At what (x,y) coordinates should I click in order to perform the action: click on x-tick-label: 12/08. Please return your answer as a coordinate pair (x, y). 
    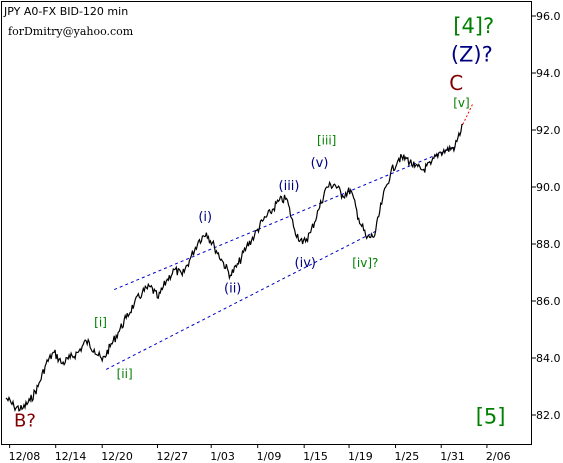
    Looking at the image, I should click on (25, 456).